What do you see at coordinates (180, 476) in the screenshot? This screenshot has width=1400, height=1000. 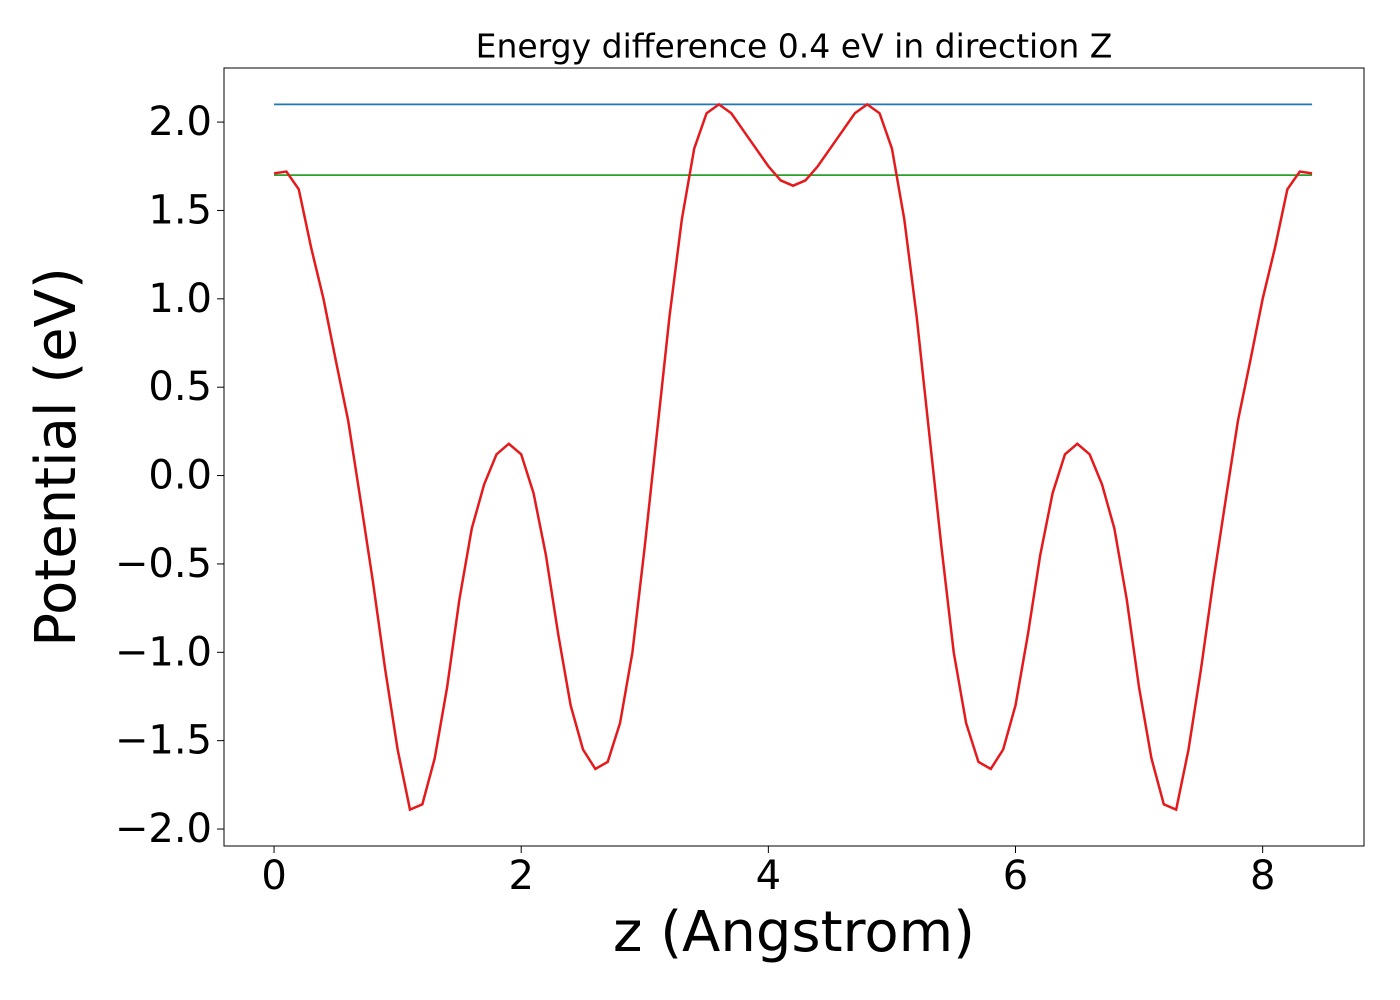 I see `y-tick-label: 0.0` at bounding box center [180, 476].